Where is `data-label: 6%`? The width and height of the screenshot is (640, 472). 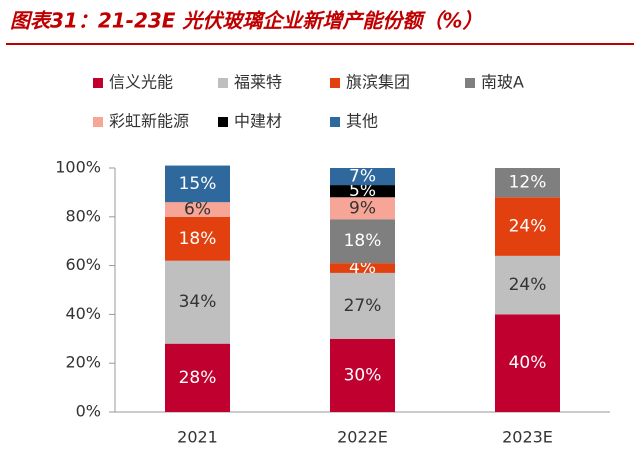 data-label: 6% is located at coordinates (197, 209).